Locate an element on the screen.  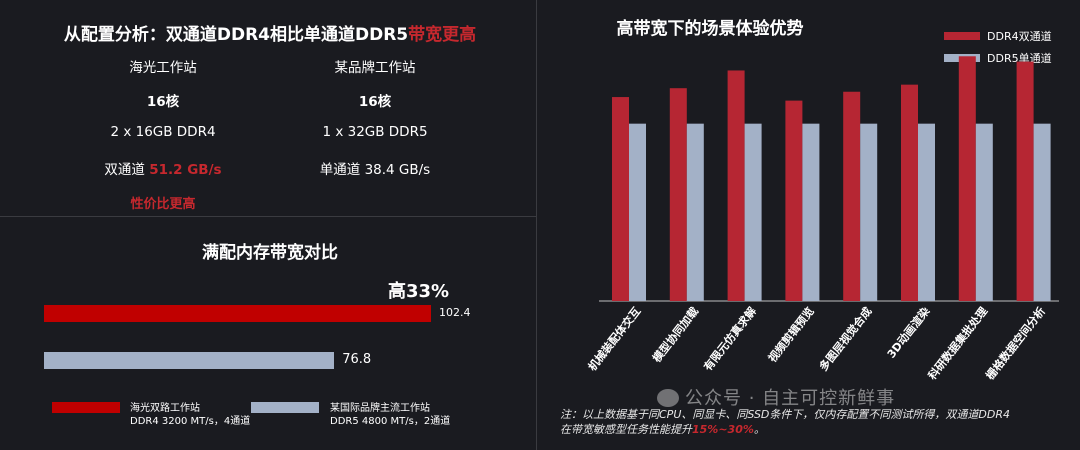
category-label-5: 3D动画渲染 is located at coordinates (908, 331).